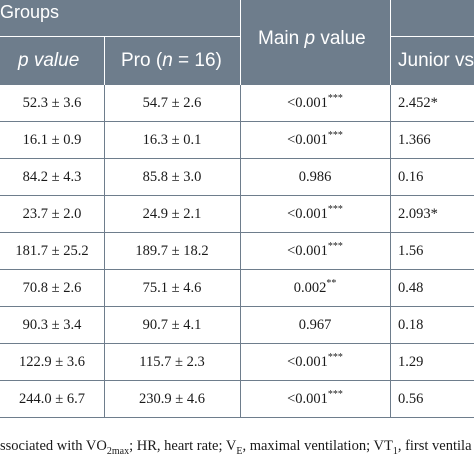 The height and width of the screenshot is (474, 474). What do you see at coordinates (172, 250) in the screenshot?
I see `cell-col2: 189.7 ± 18.2` at bounding box center [172, 250].